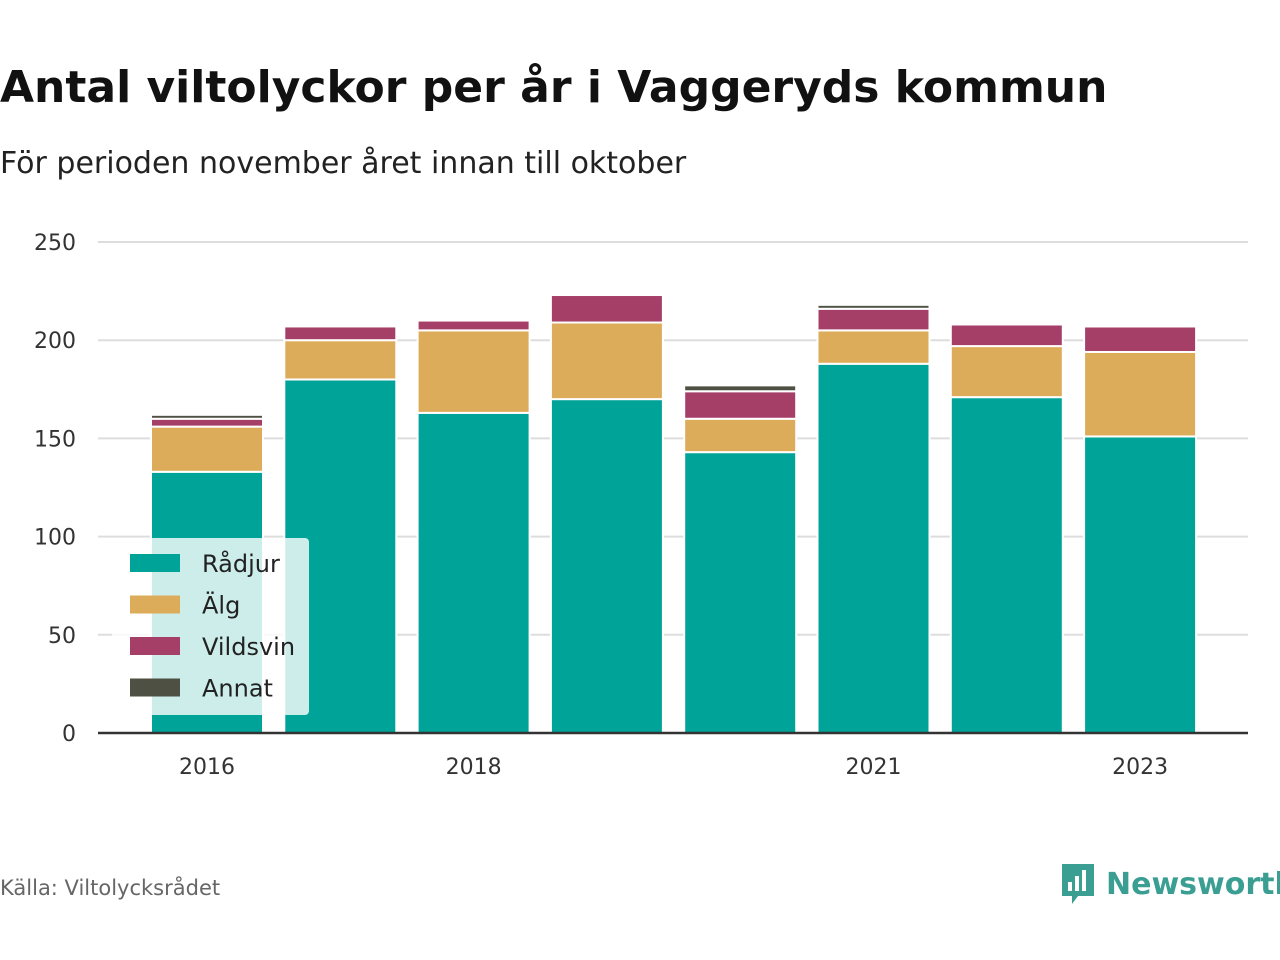 The height and width of the screenshot is (960, 1280). What do you see at coordinates (207, 416) in the screenshot?
I see `bar-segment: Annat 2016: 2` at bounding box center [207, 416].